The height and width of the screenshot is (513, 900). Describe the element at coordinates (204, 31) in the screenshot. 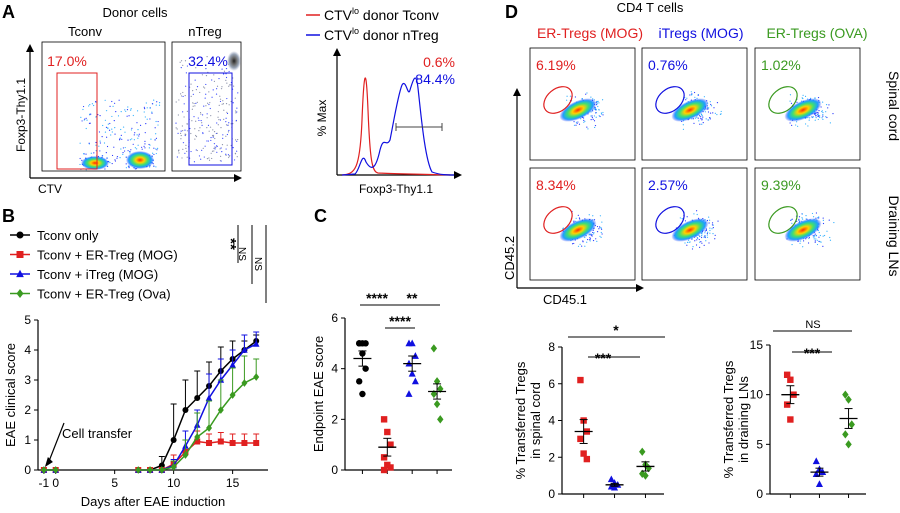

I see `panel-a-plot2-label: nTreg` at that location.